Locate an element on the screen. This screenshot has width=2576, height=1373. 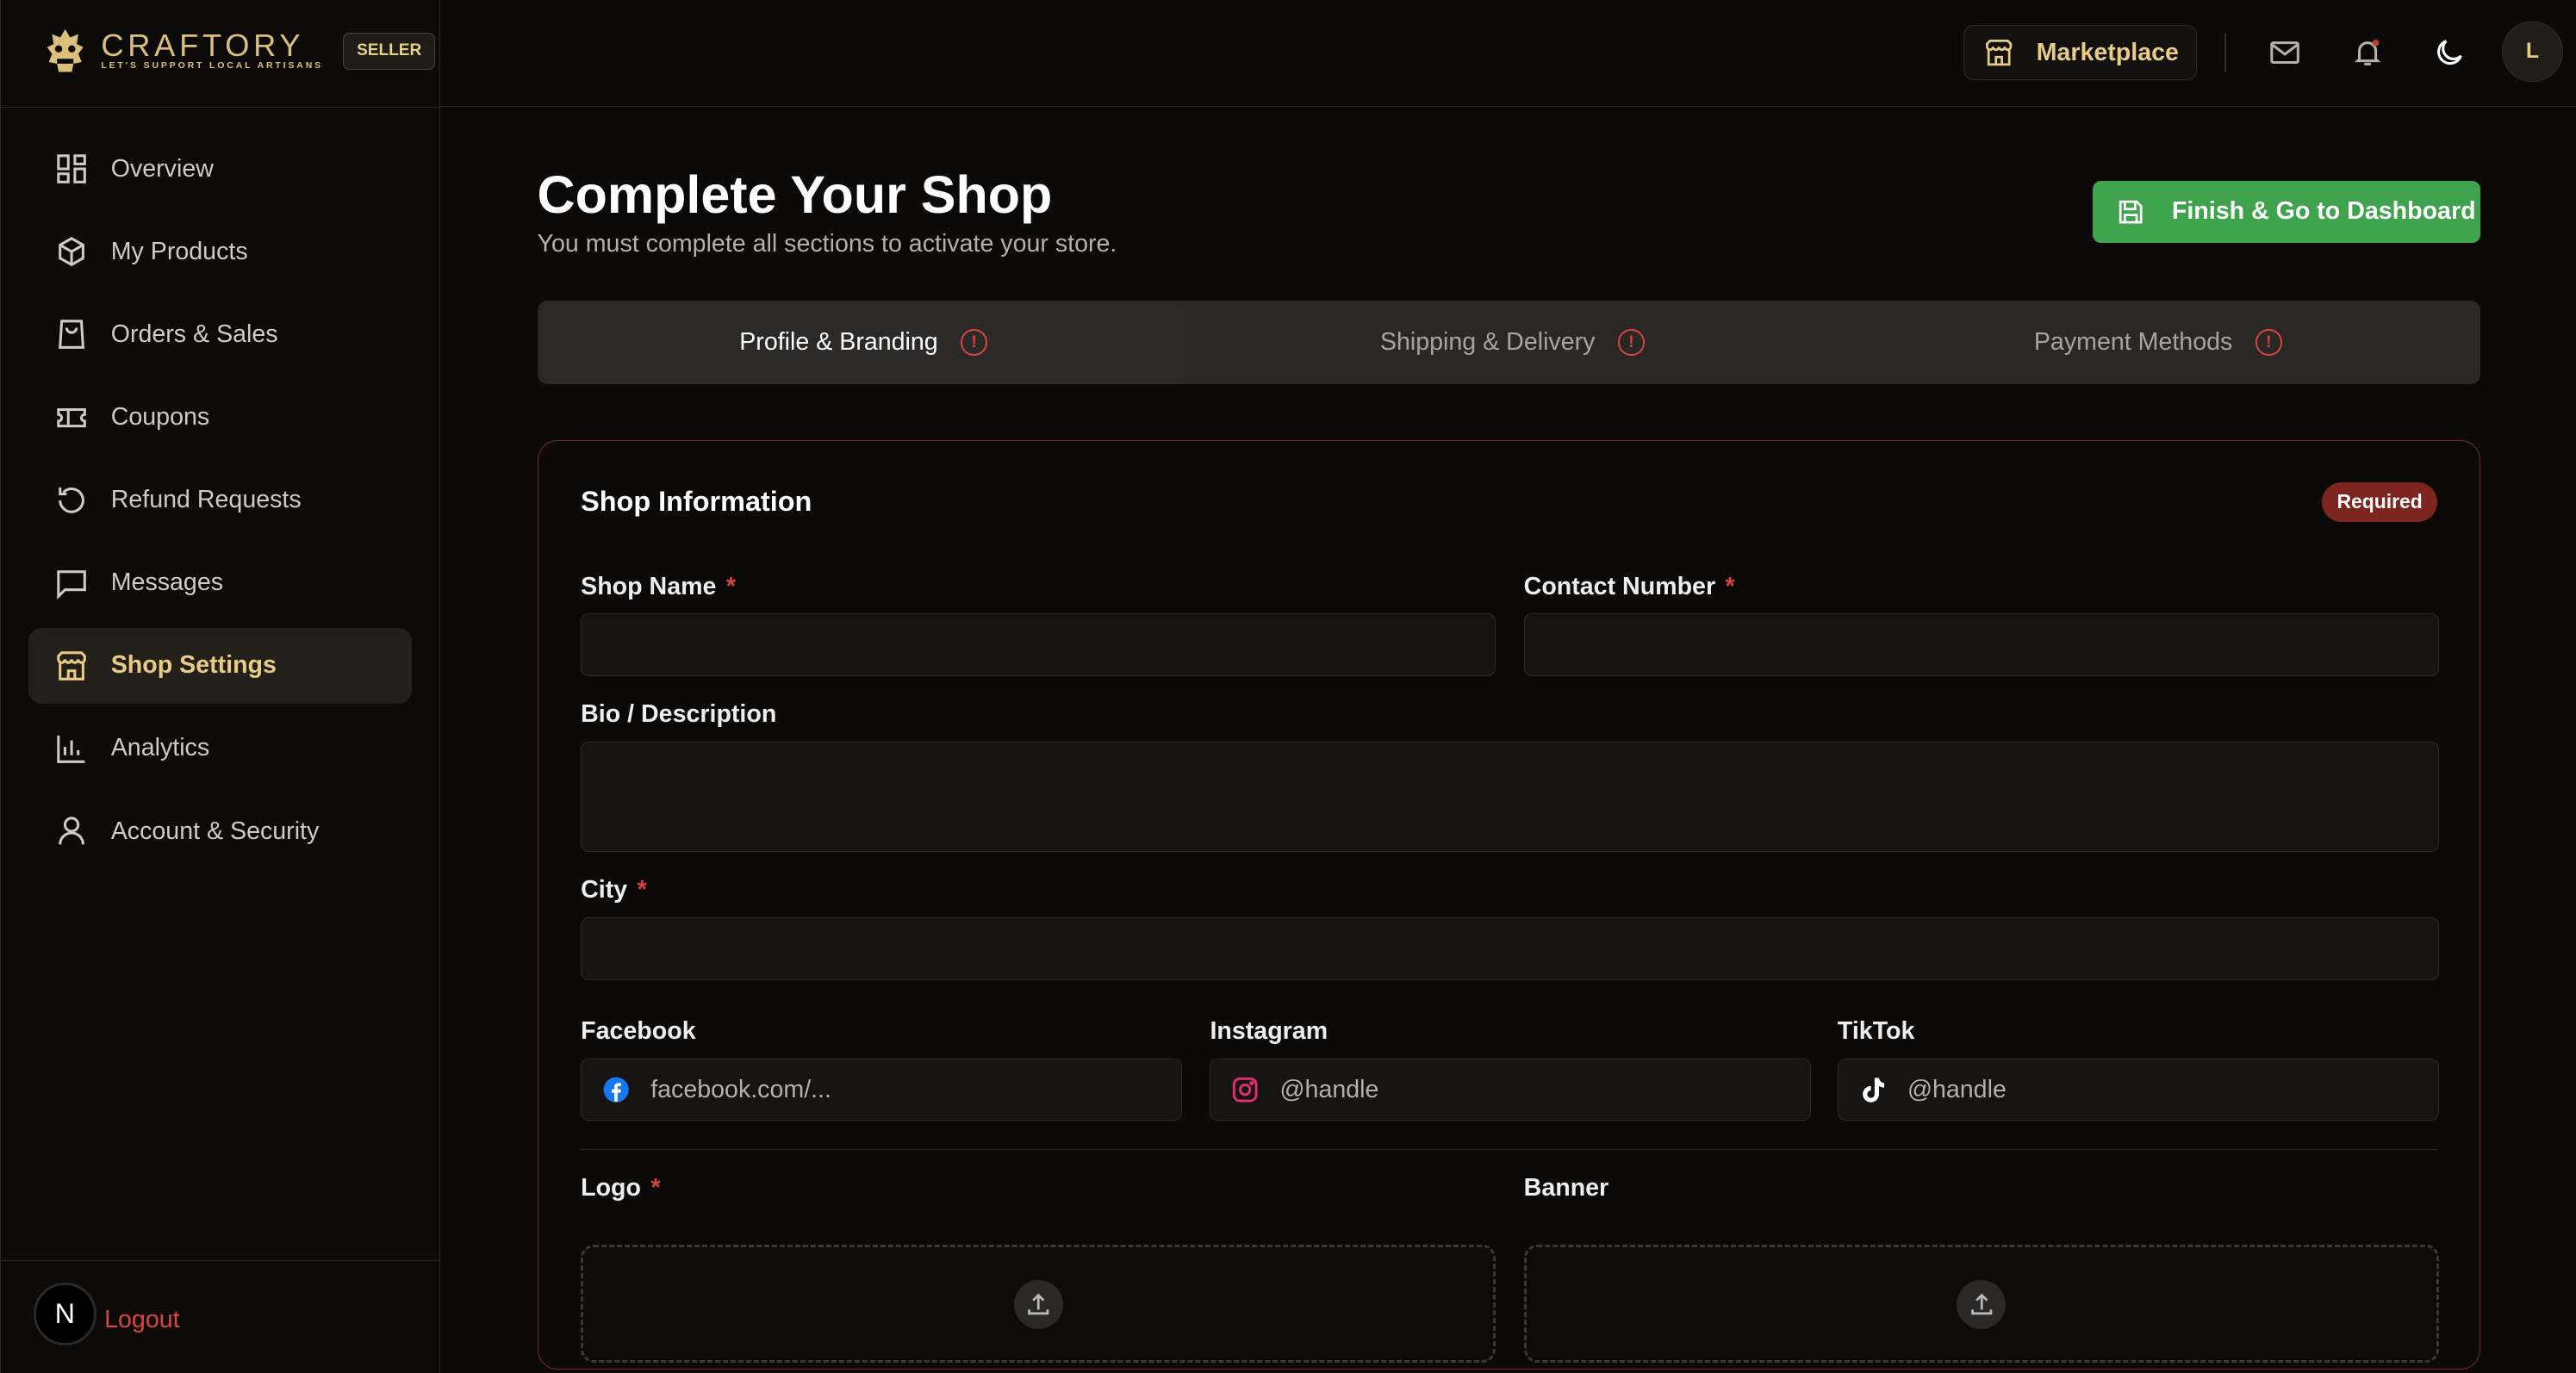
tab-payment-methods: Payment Methods! is located at coordinates (2158, 343).